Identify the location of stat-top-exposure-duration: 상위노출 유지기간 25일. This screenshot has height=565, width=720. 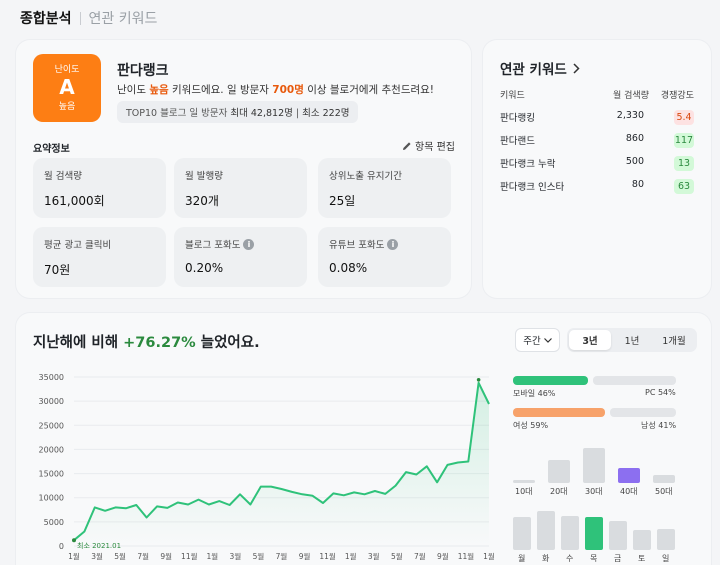
(384, 188).